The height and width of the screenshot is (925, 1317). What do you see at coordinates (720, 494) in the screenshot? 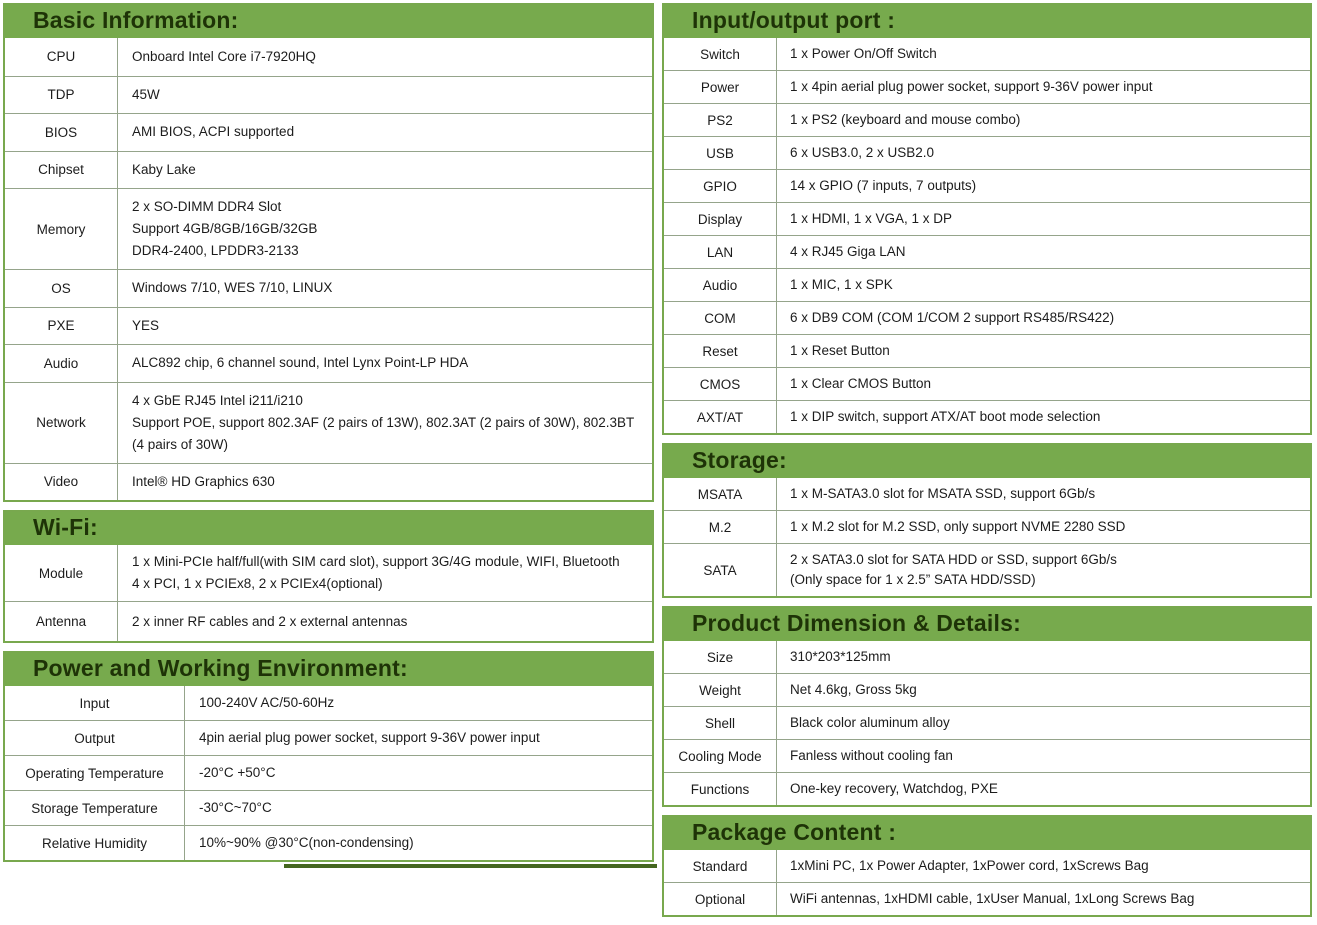
I see `spec-label: MSATA` at bounding box center [720, 494].